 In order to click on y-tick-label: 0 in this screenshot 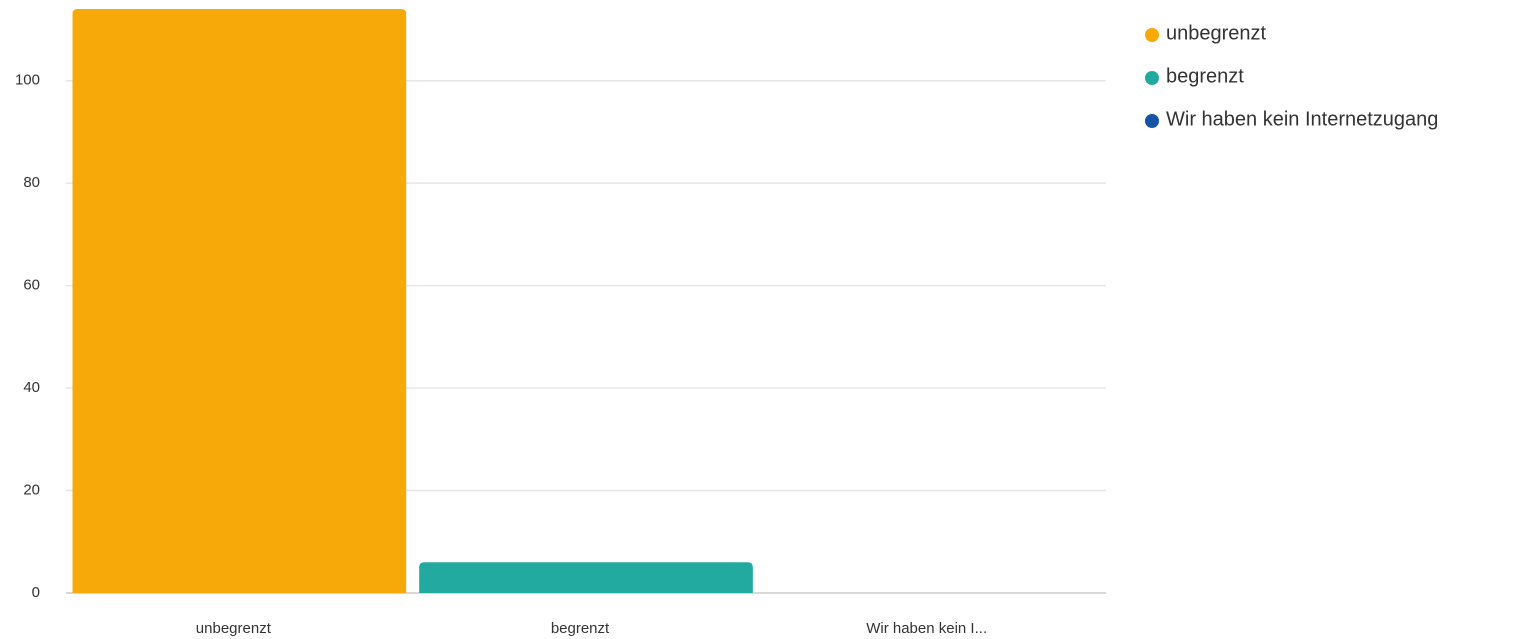, I will do `click(36, 592)`.